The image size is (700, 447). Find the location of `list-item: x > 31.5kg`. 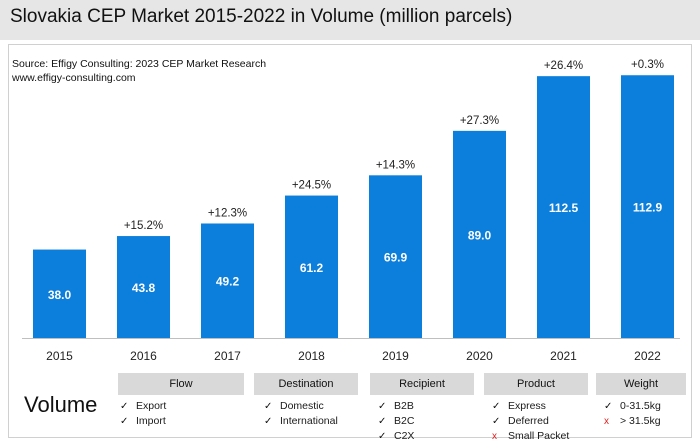

list-item: x > 31.5kg is located at coordinates (632, 421).